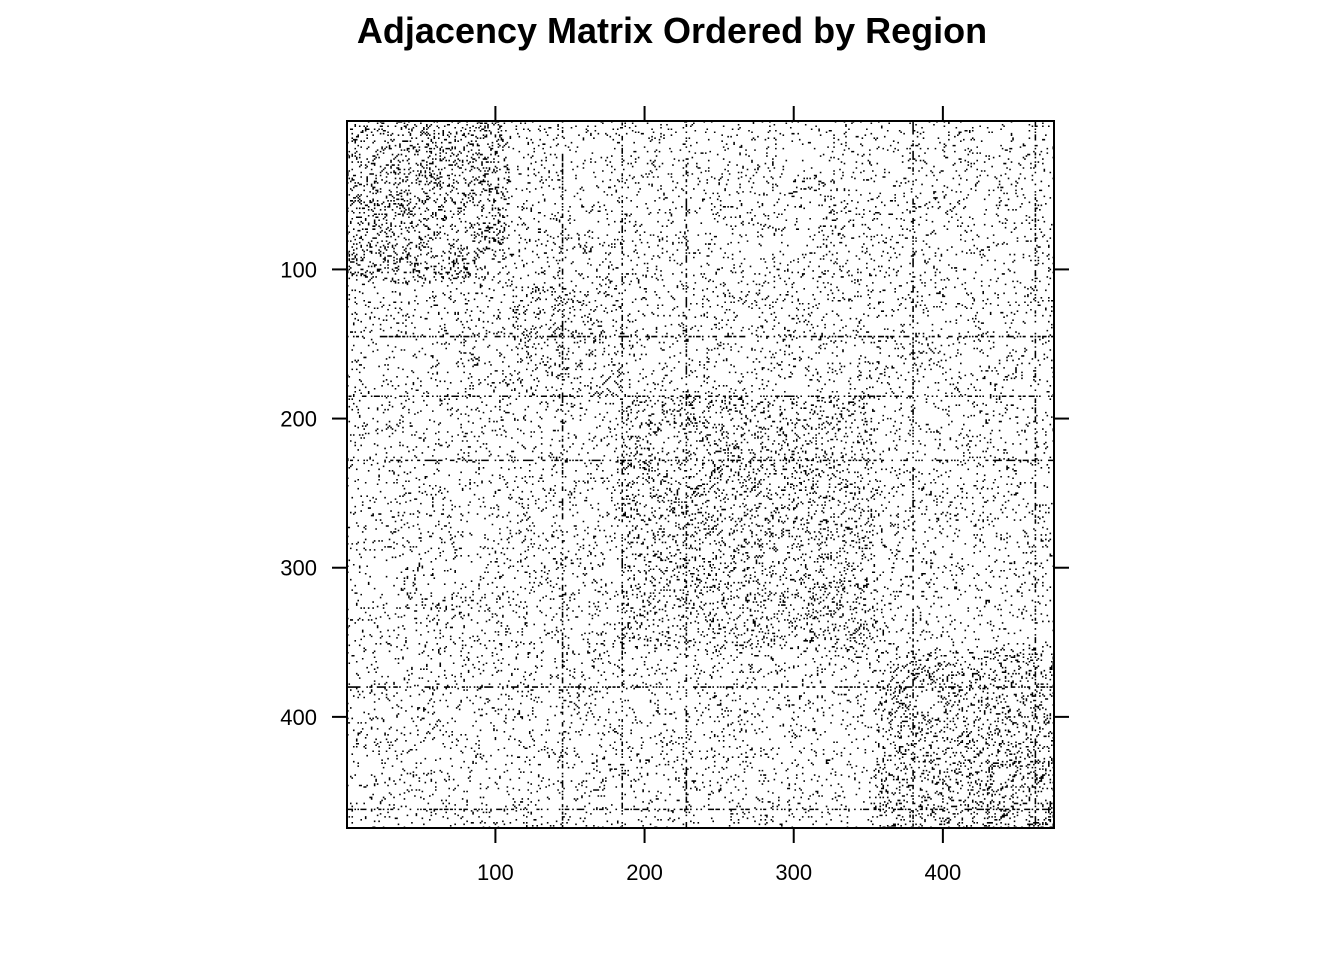 The height and width of the screenshot is (960, 1344). Describe the element at coordinates (495, 872) in the screenshot. I see `x-tick-label: 100` at that location.